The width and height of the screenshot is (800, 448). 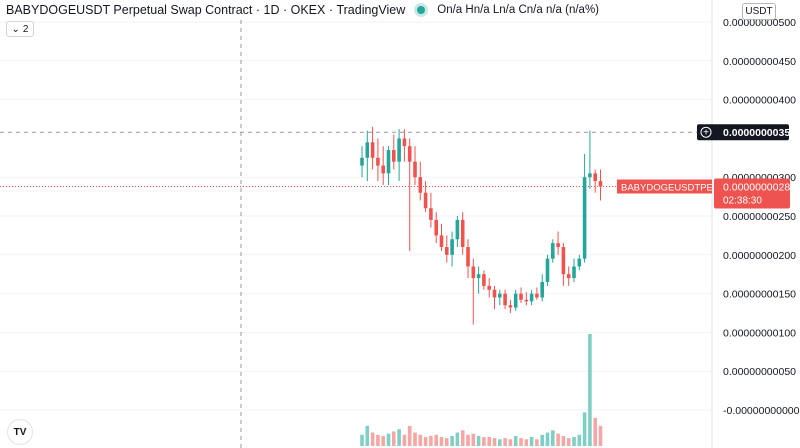 What do you see at coordinates (15, 29) in the screenshot?
I see `chevron-down-icon: ⌄` at bounding box center [15, 29].